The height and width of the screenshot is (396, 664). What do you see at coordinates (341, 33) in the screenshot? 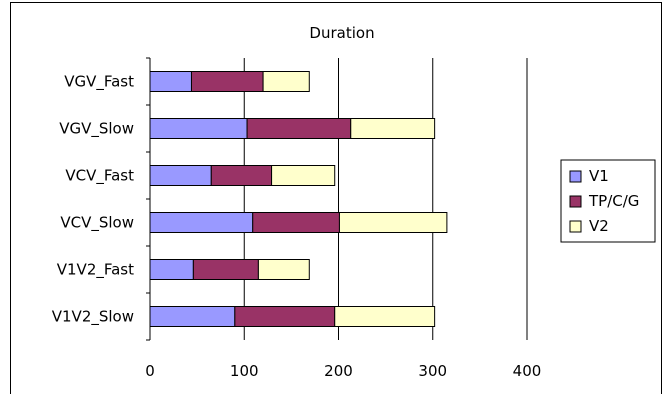
I see `chart-title: Duration` at bounding box center [341, 33].